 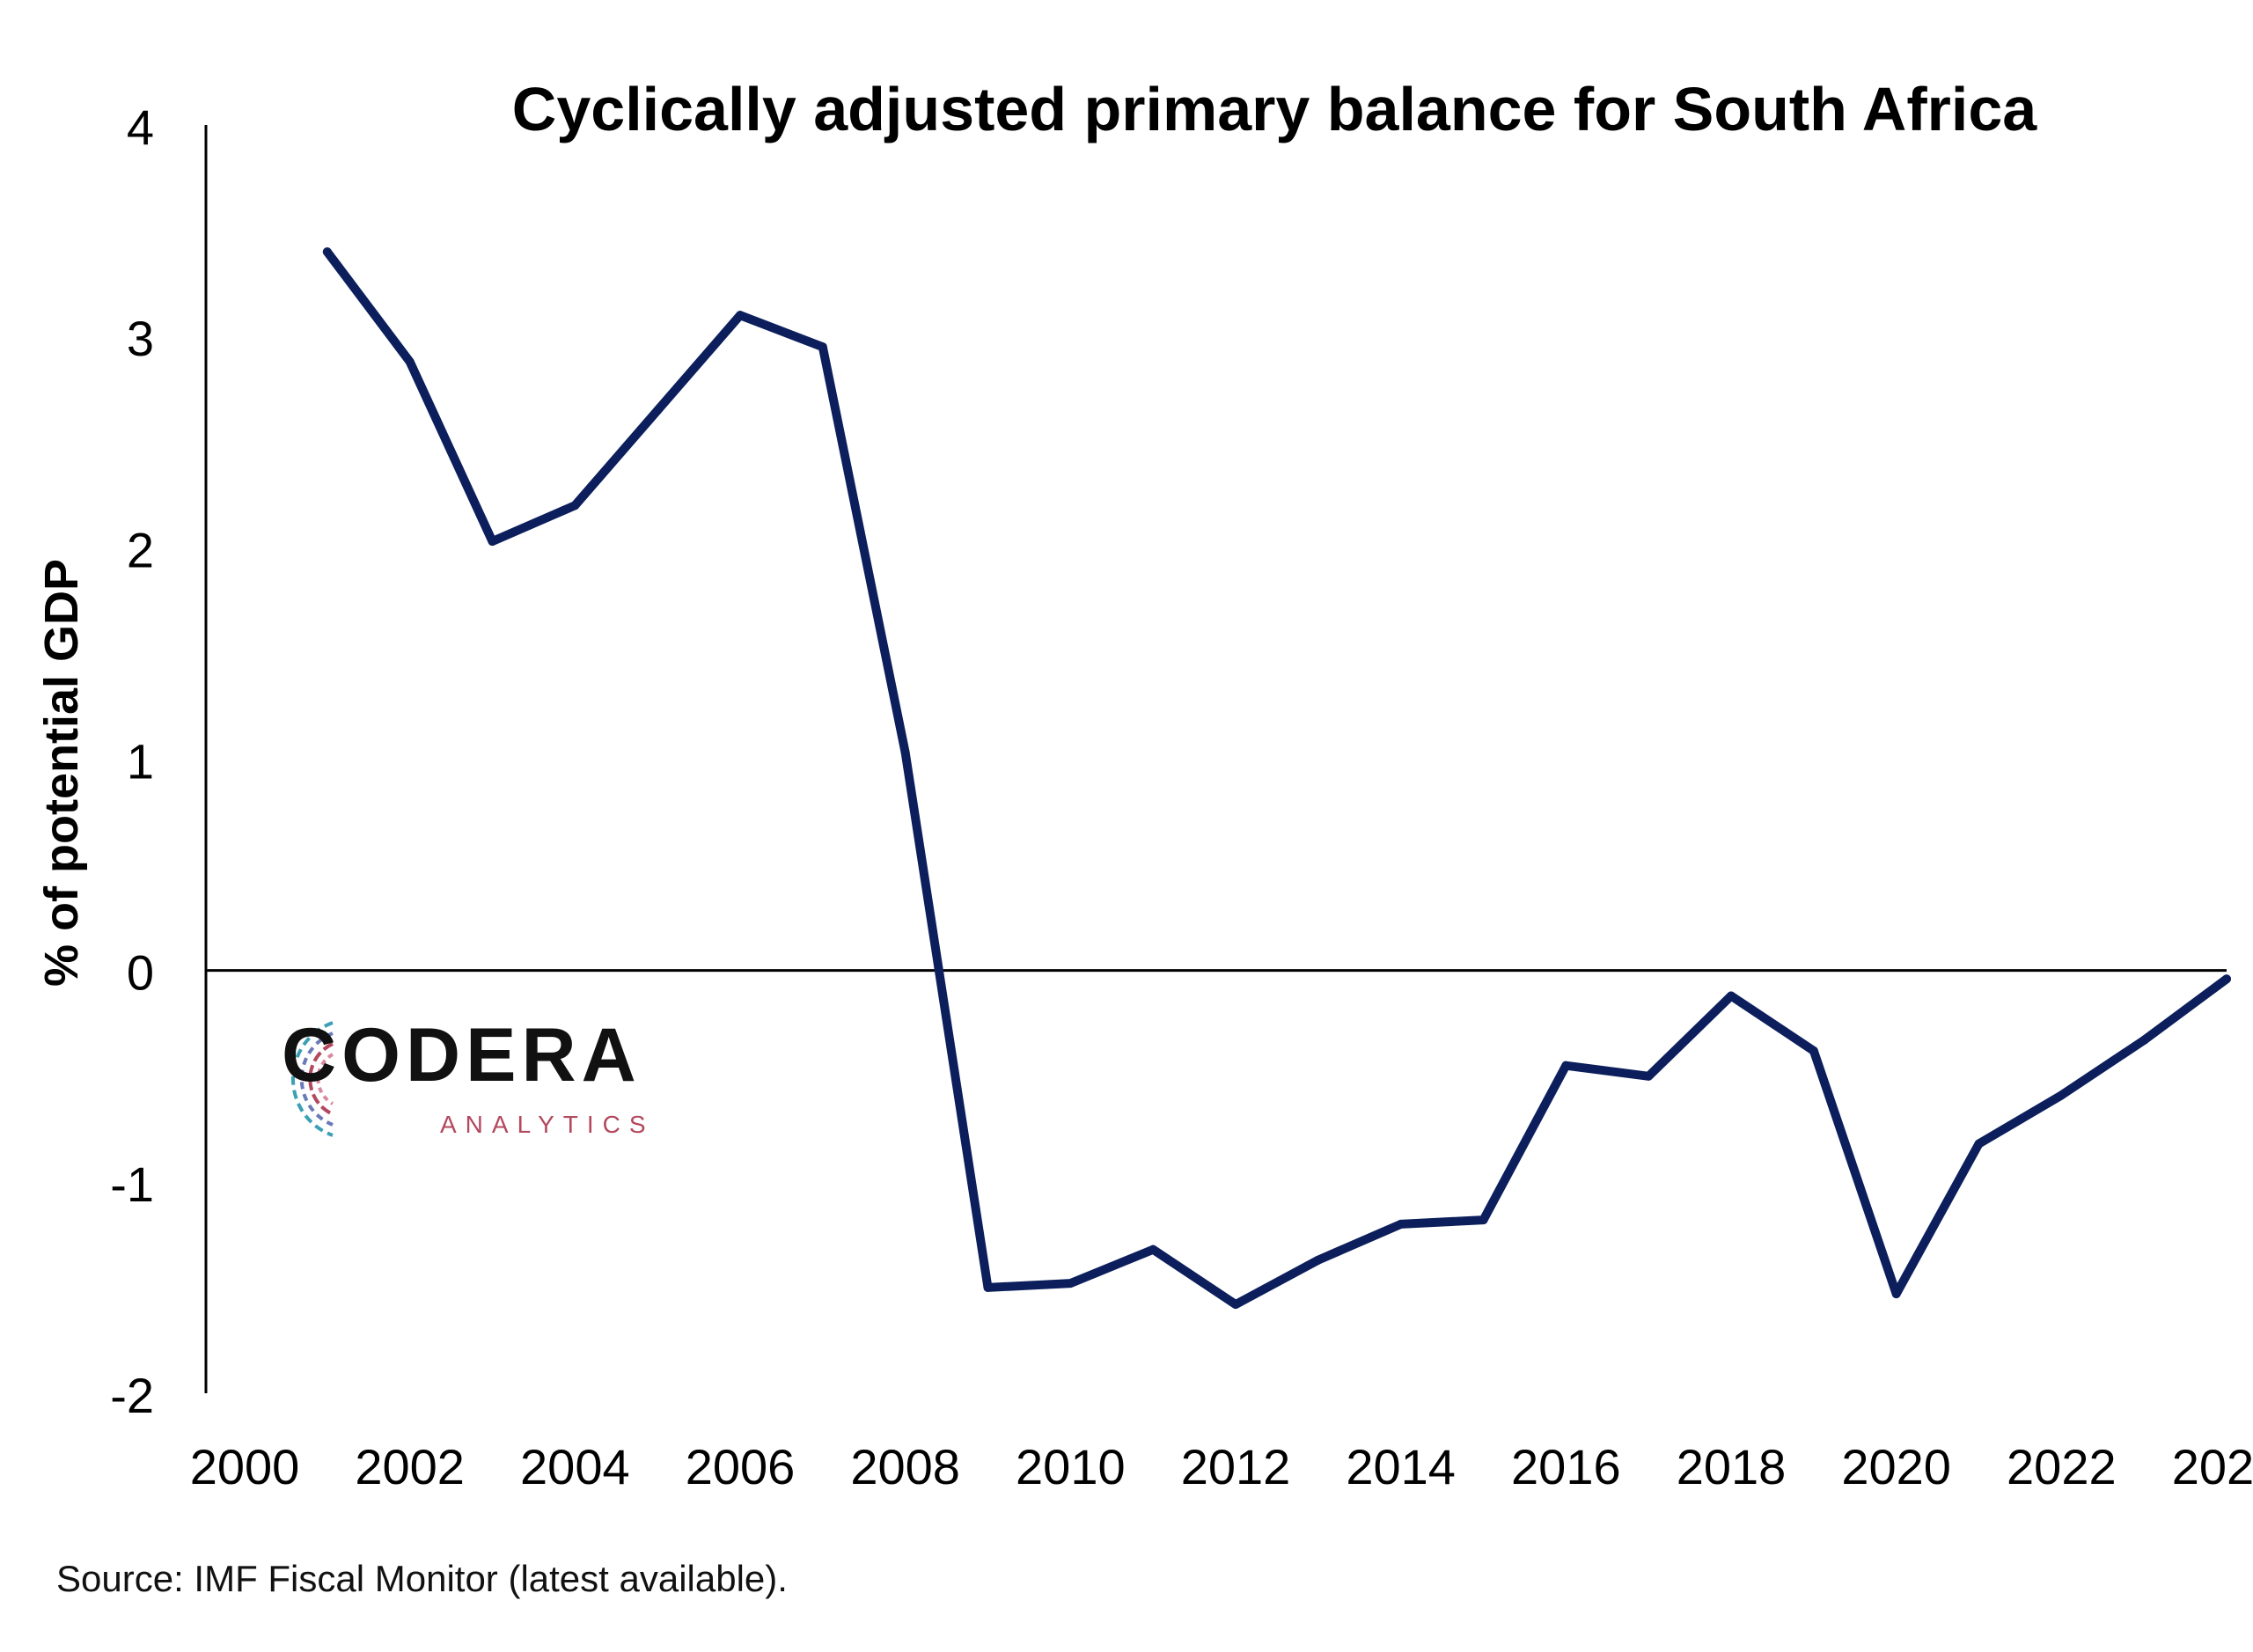 I want to click on logo-arcs-icon, so click(x=312, y=1079).